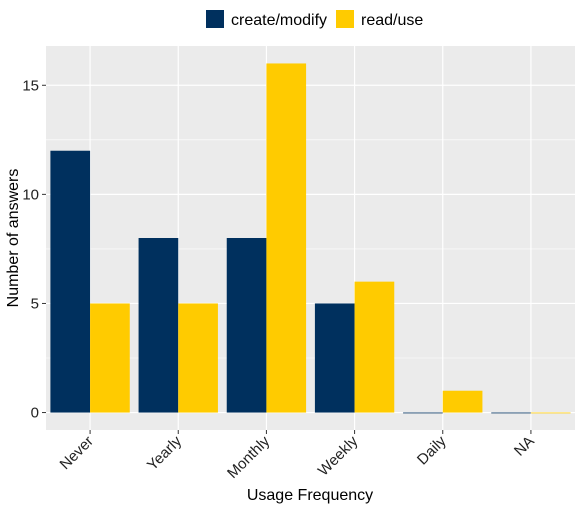 This screenshot has height=509, width=581. Describe the element at coordinates (249, 457) in the screenshot. I see `x-tick-label: Monthly` at that location.